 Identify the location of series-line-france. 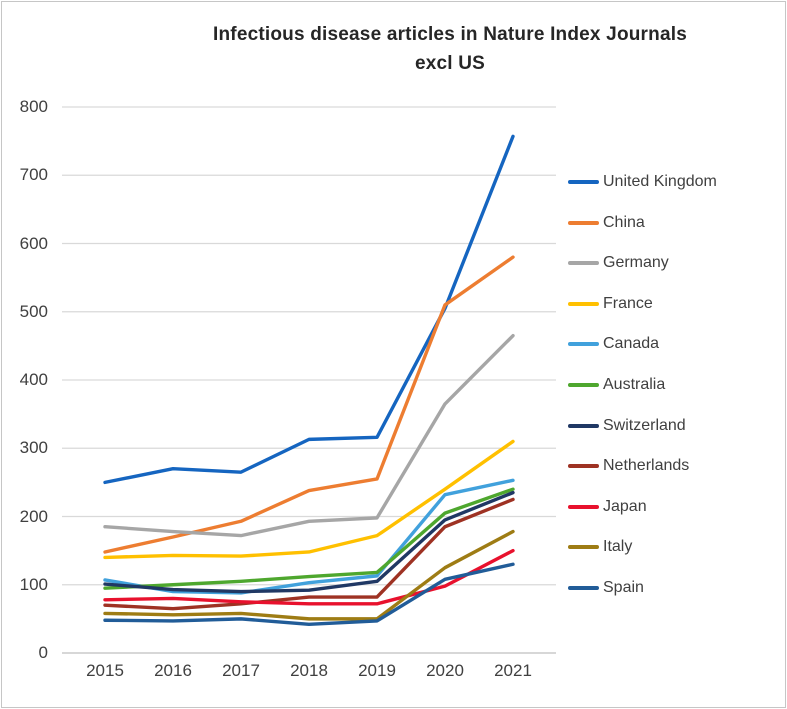
(309, 499).